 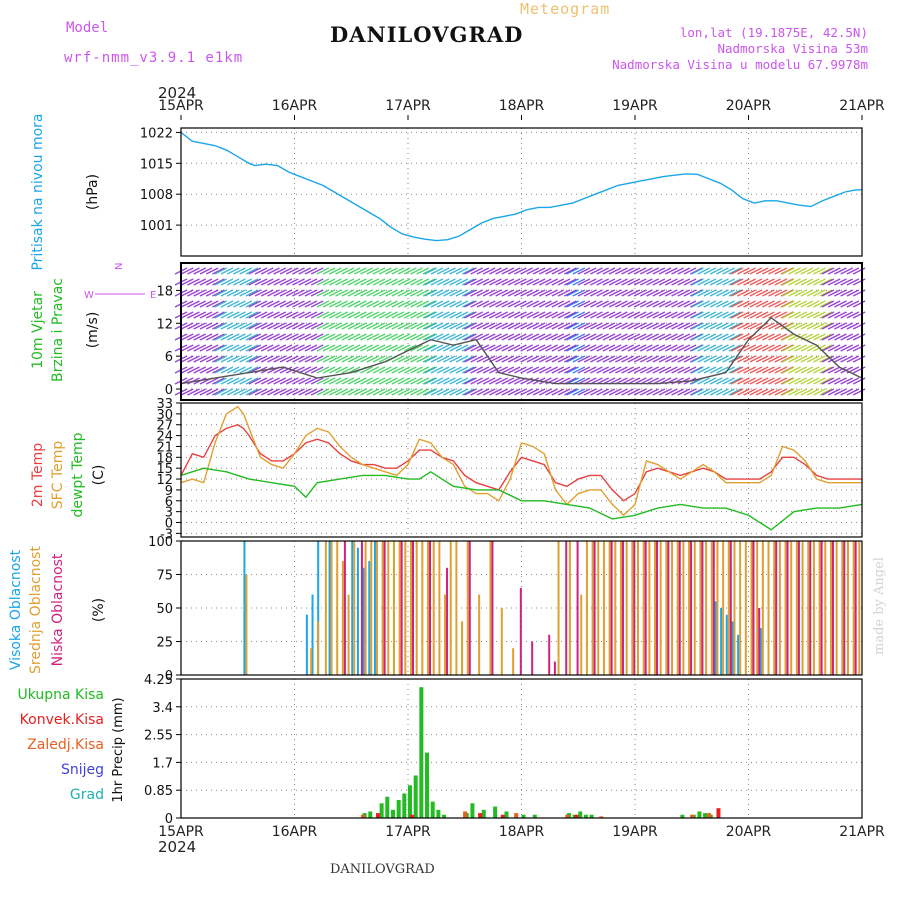 I want to click on time-tick-bottom: 21APR, so click(x=862, y=832).